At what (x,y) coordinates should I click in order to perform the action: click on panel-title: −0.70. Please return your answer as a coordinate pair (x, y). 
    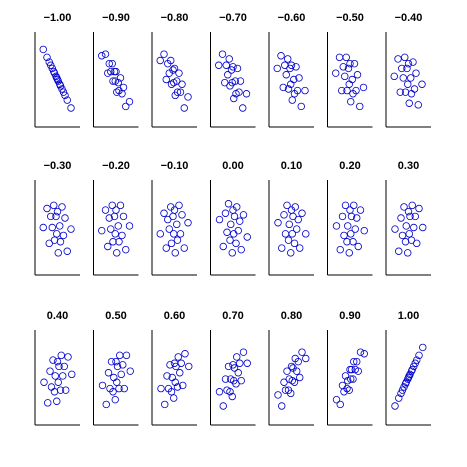
    Looking at the image, I should click on (233, 18).